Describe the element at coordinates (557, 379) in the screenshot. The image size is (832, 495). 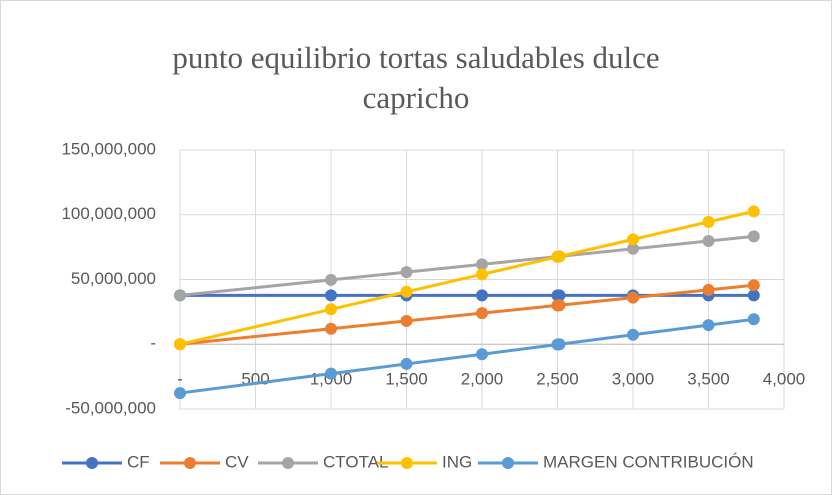
I see `x-tick-label: 2,500` at that location.